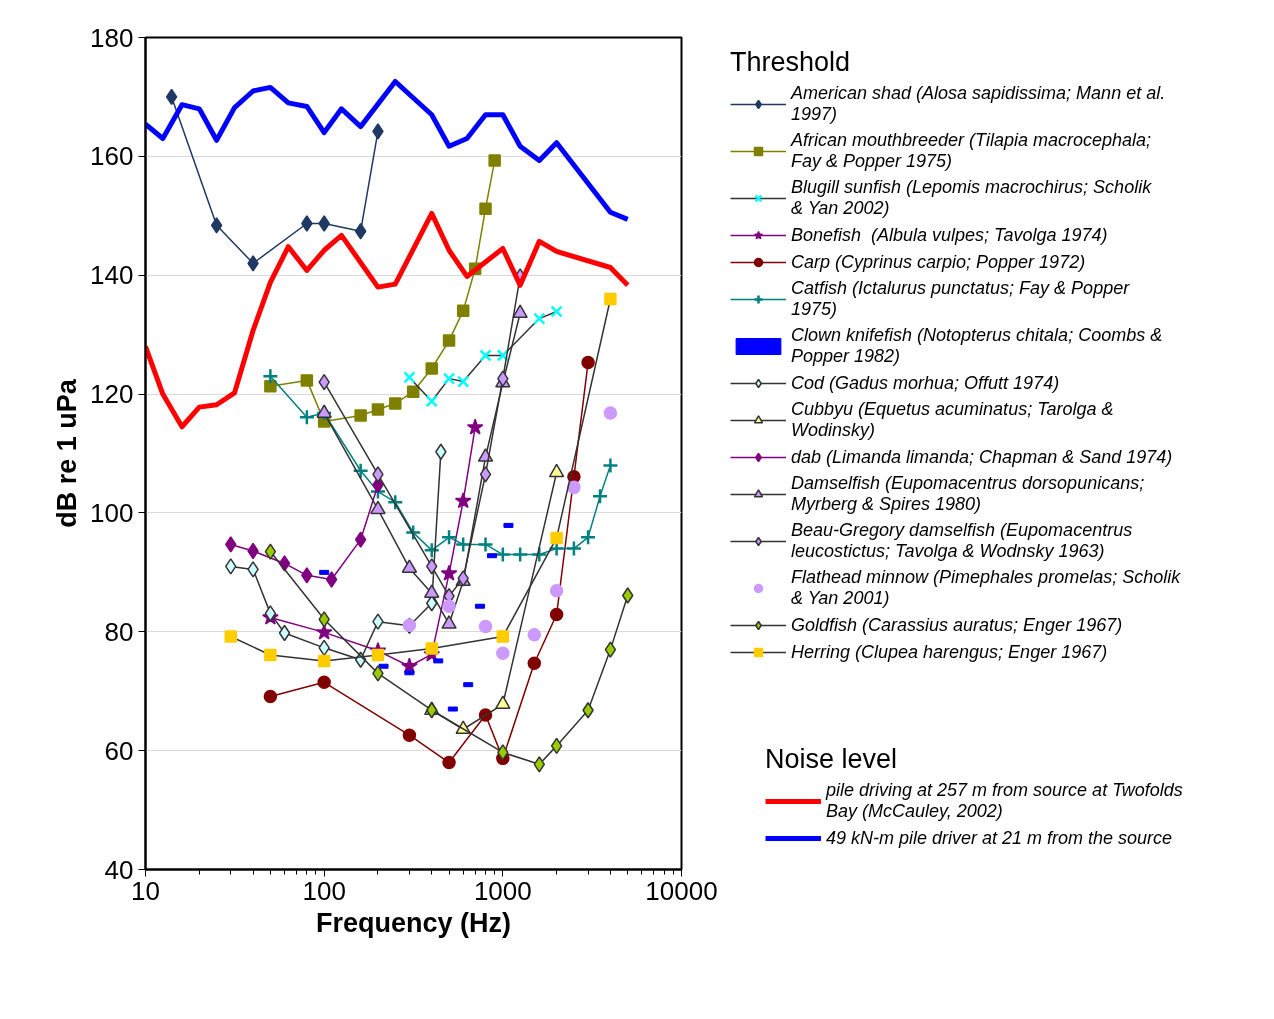 The image size is (1274, 1019). I want to click on legend-label: Carp (Cyprinus carpio; Popper 1972), so click(938, 262).